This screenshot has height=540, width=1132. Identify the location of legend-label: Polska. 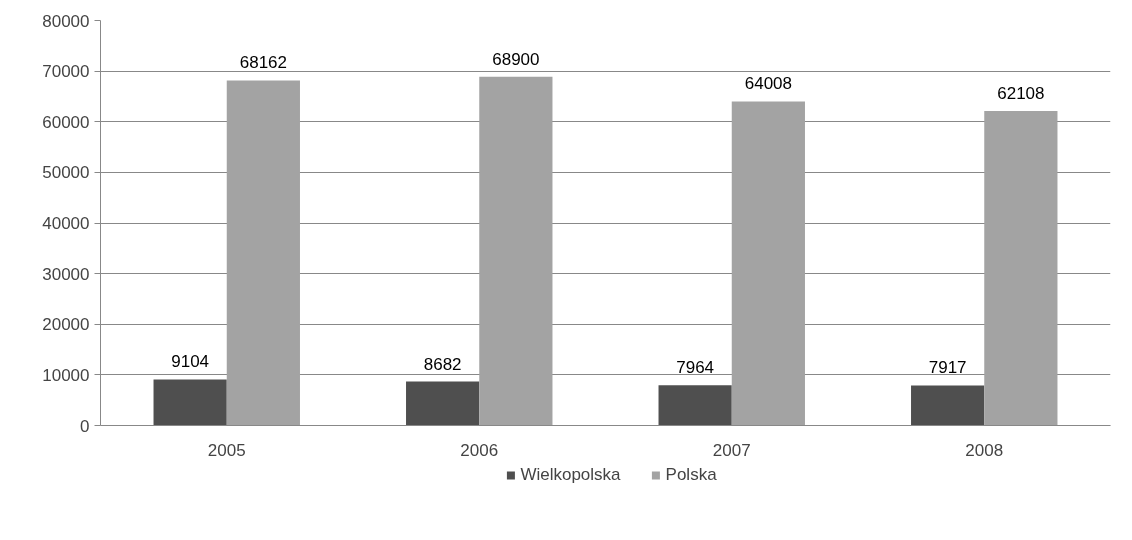
(691, 475).